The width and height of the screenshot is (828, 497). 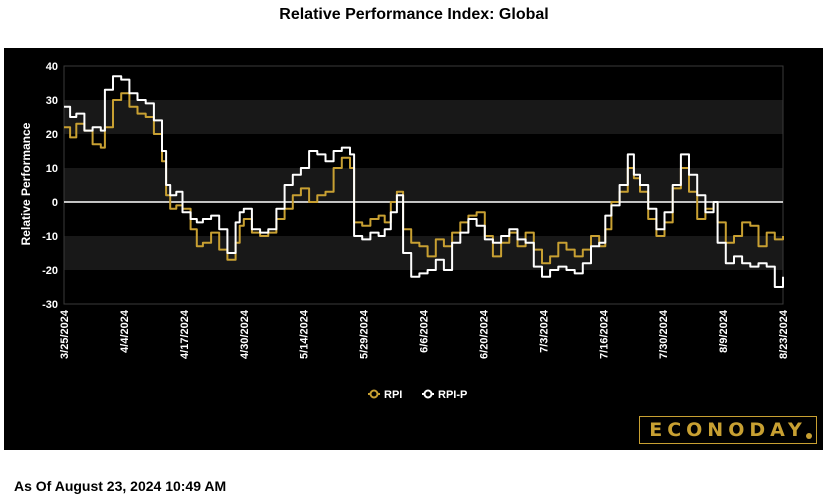 What do you see at coordinates (125, 331) in the screenshot?
I see `x-tick-label: 4/4/2024` at bounding box center [125, 331].